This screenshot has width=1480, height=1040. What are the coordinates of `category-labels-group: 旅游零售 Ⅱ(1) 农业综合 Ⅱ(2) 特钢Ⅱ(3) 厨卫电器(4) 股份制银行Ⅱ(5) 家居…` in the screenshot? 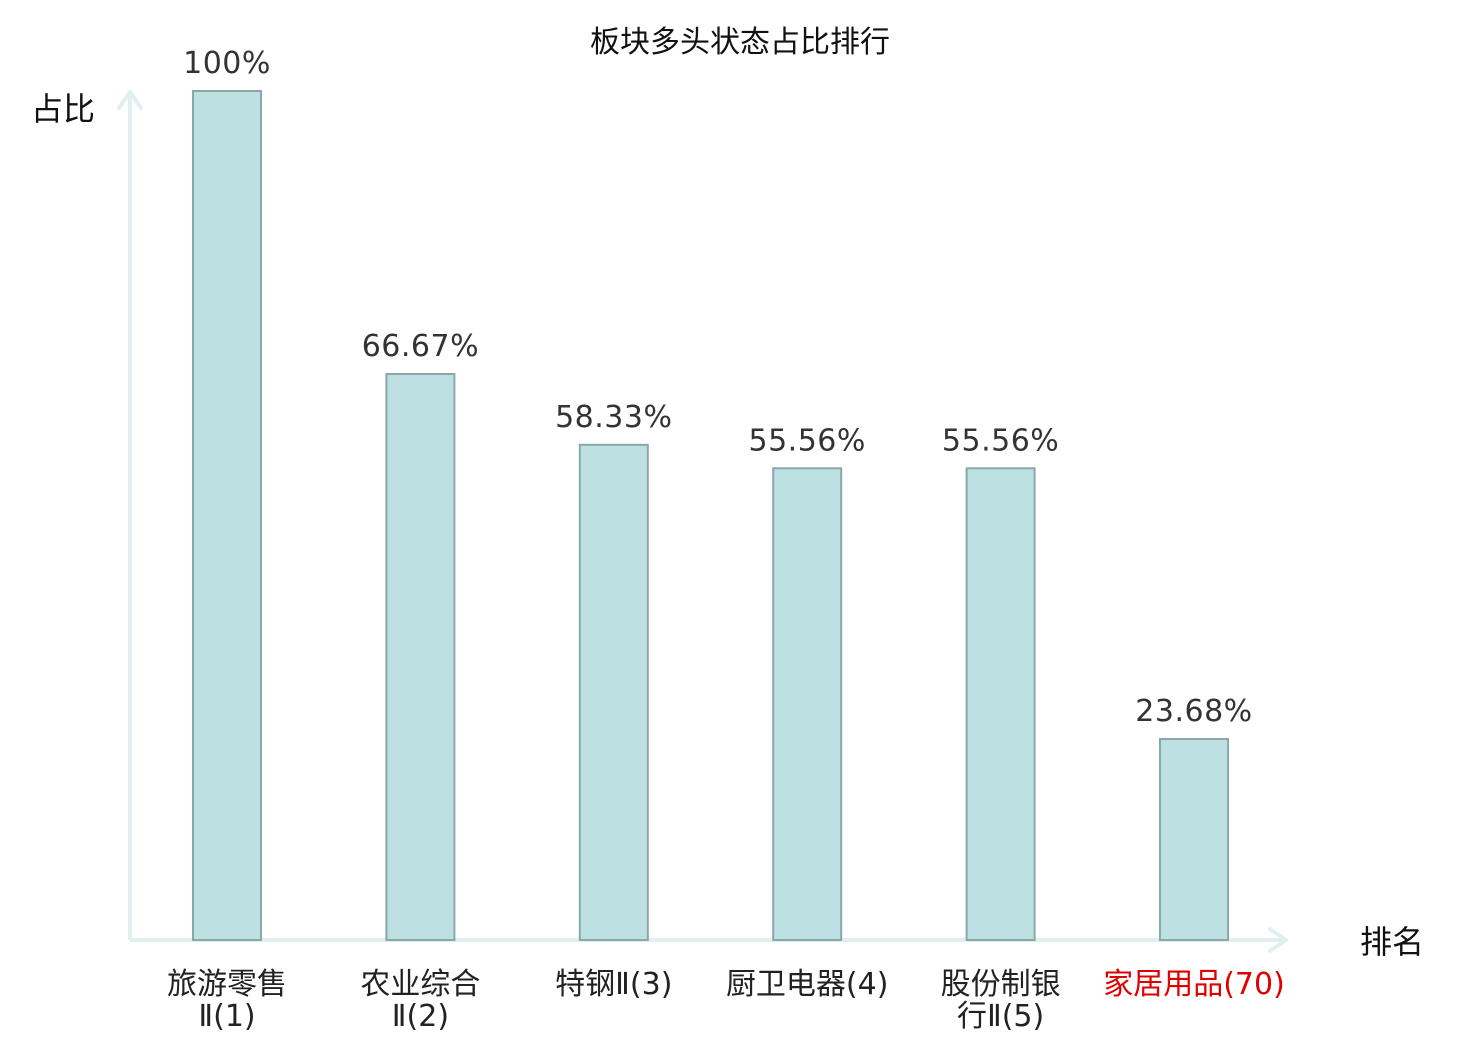 It's located at (726, 1000).